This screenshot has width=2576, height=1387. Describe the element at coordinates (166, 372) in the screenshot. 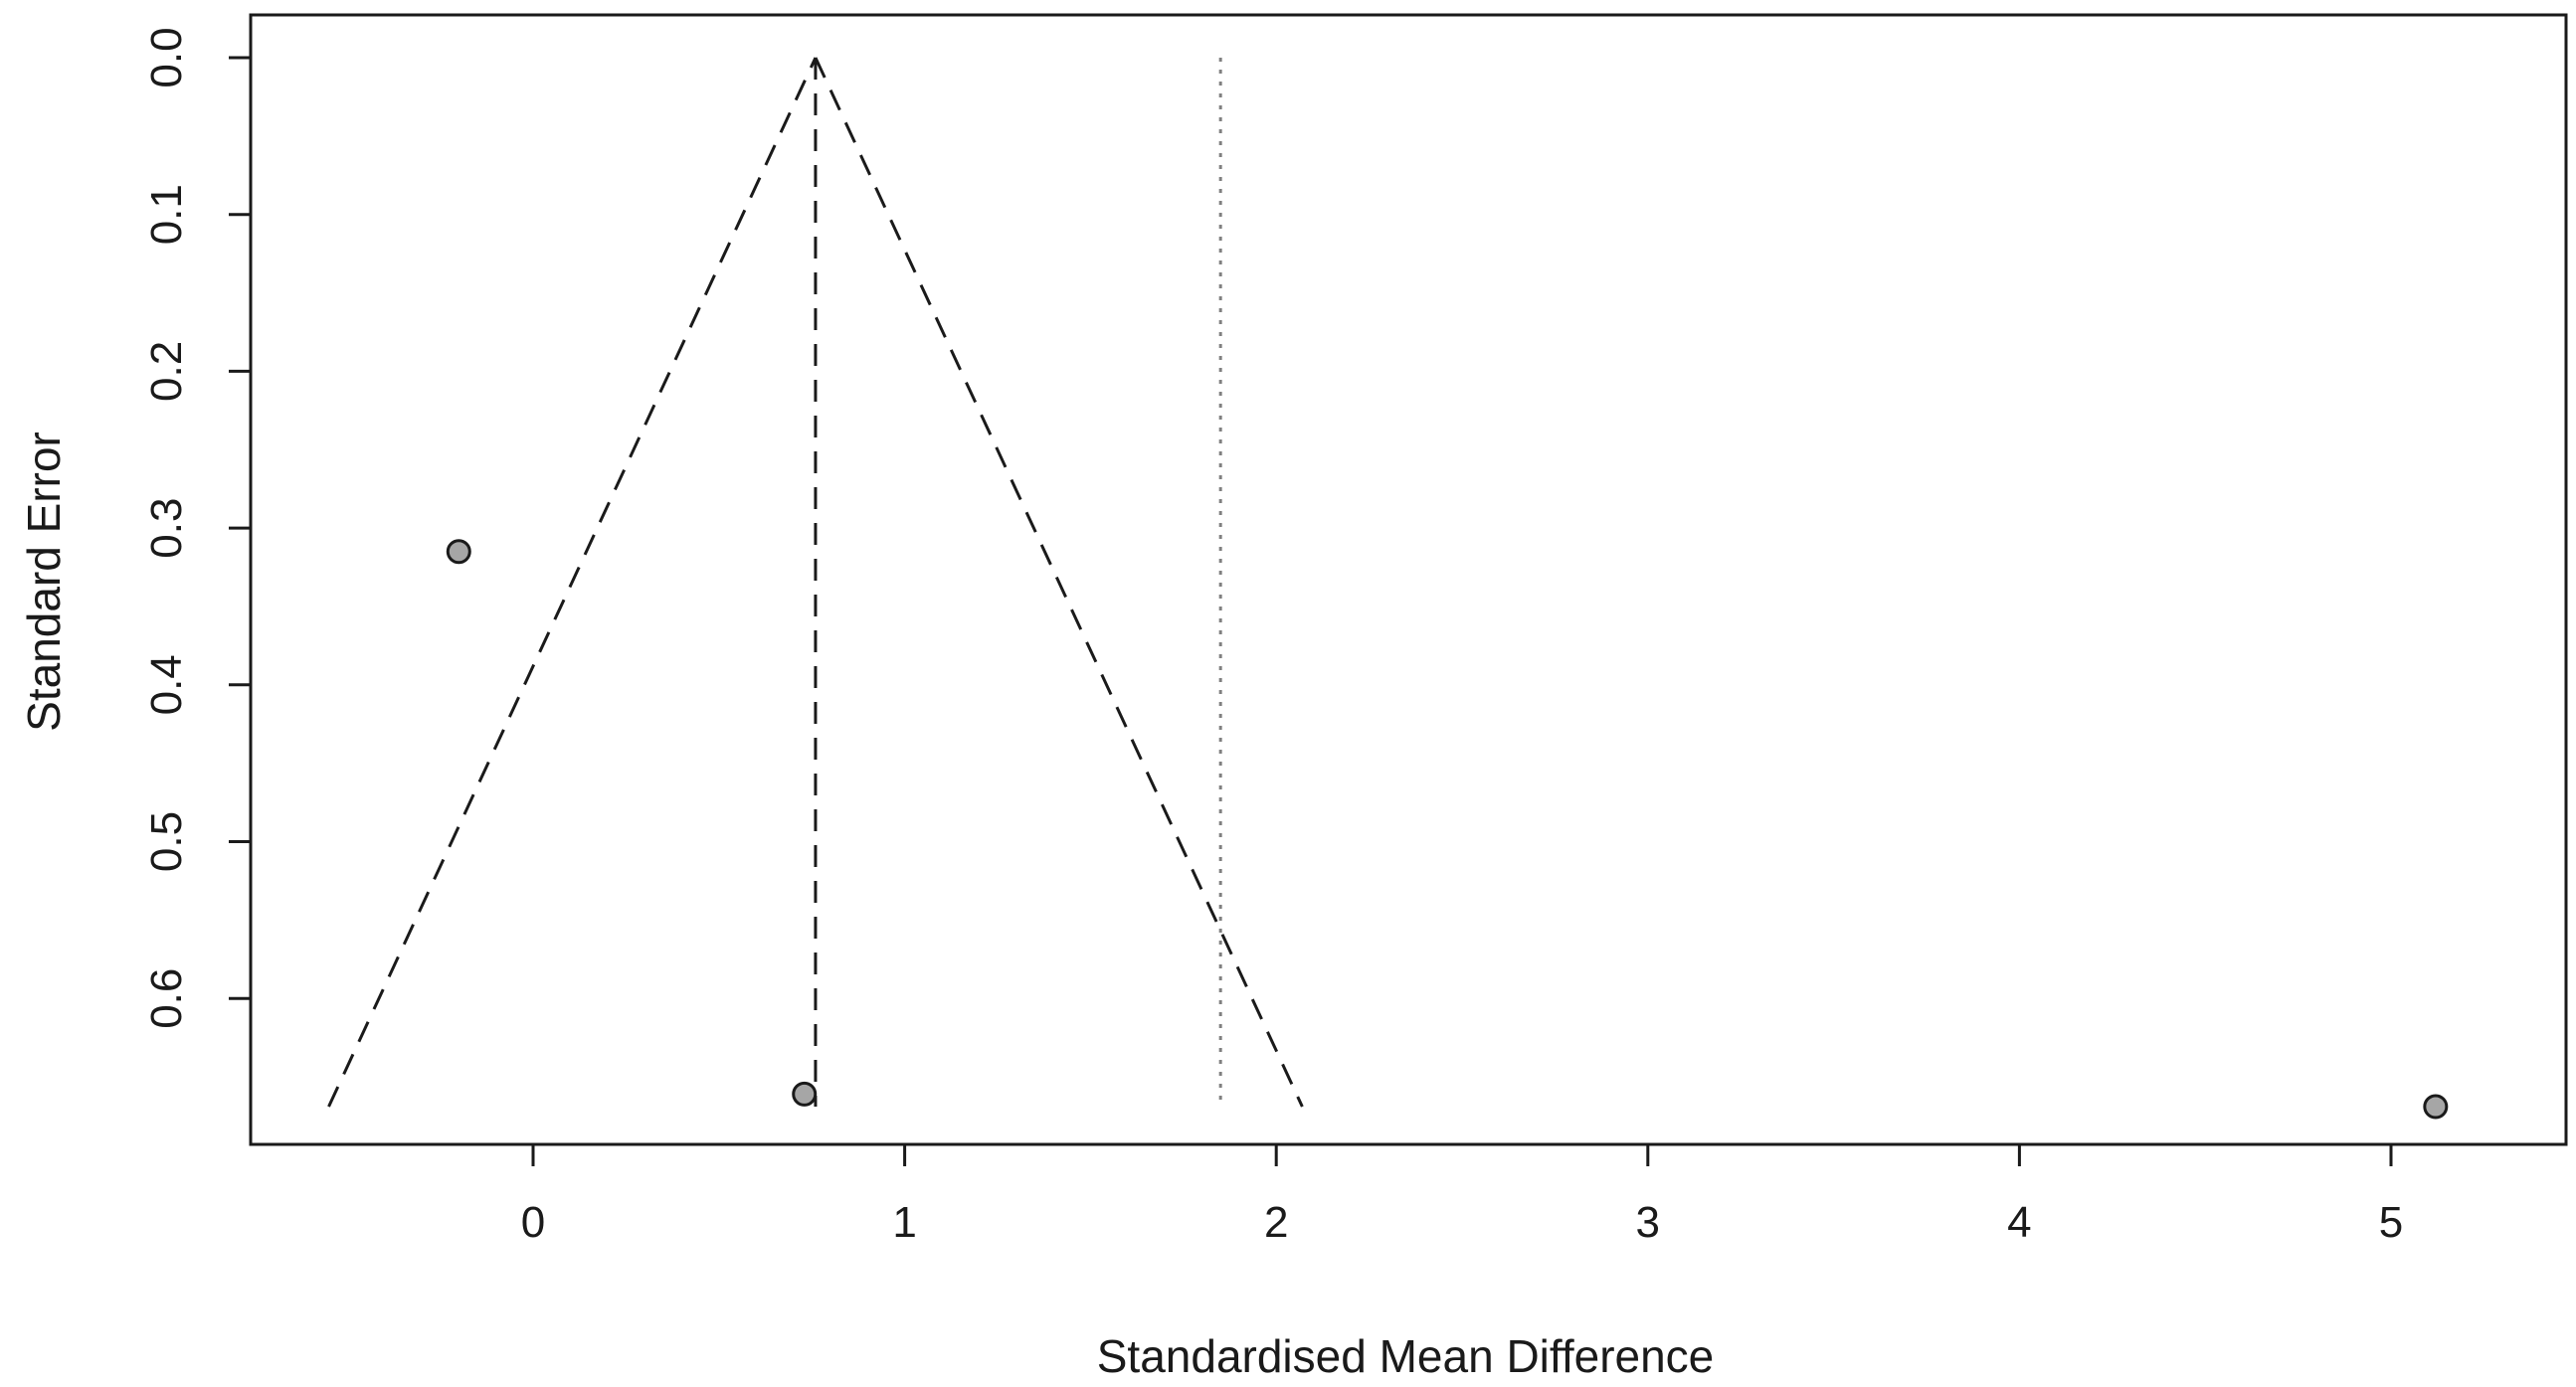

I see `y-tick-label: 0.2` at that location.